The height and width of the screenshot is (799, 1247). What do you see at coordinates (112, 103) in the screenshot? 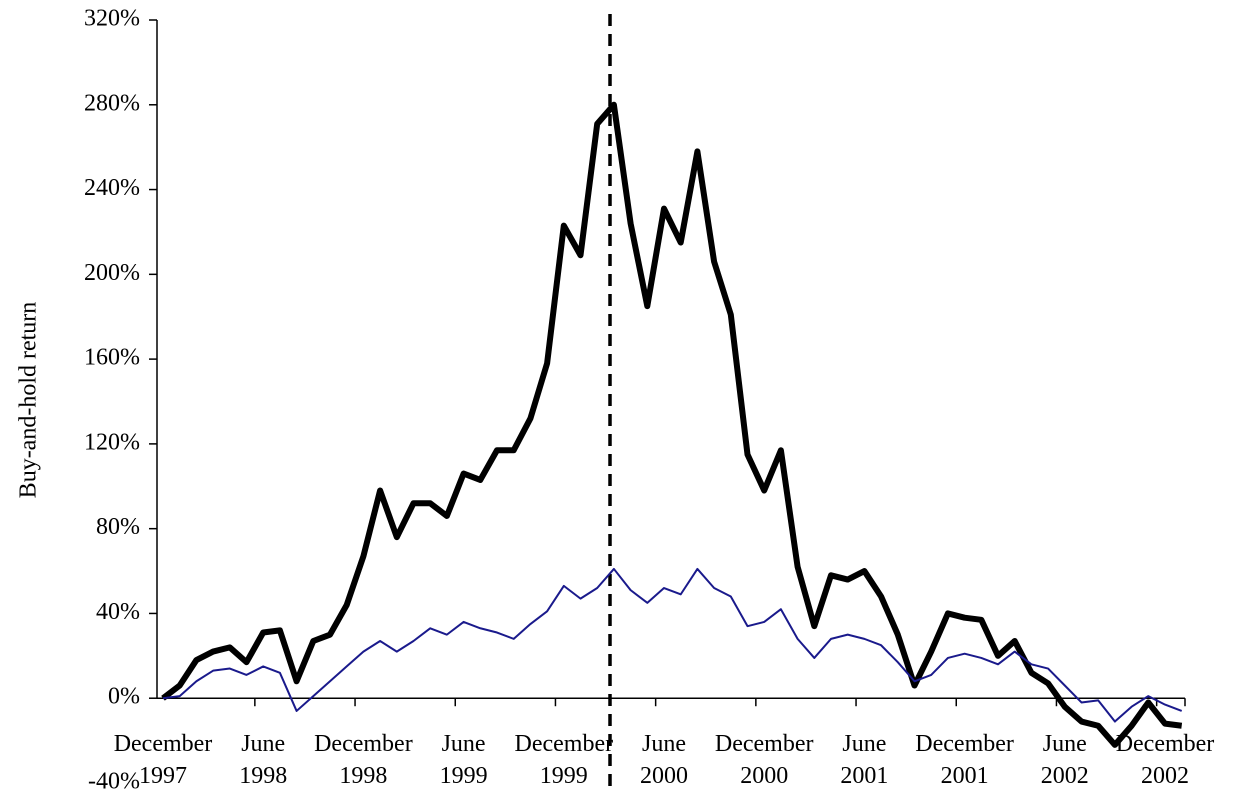
I see `y-tick-label: 280%` at bounding box center [112, 103].